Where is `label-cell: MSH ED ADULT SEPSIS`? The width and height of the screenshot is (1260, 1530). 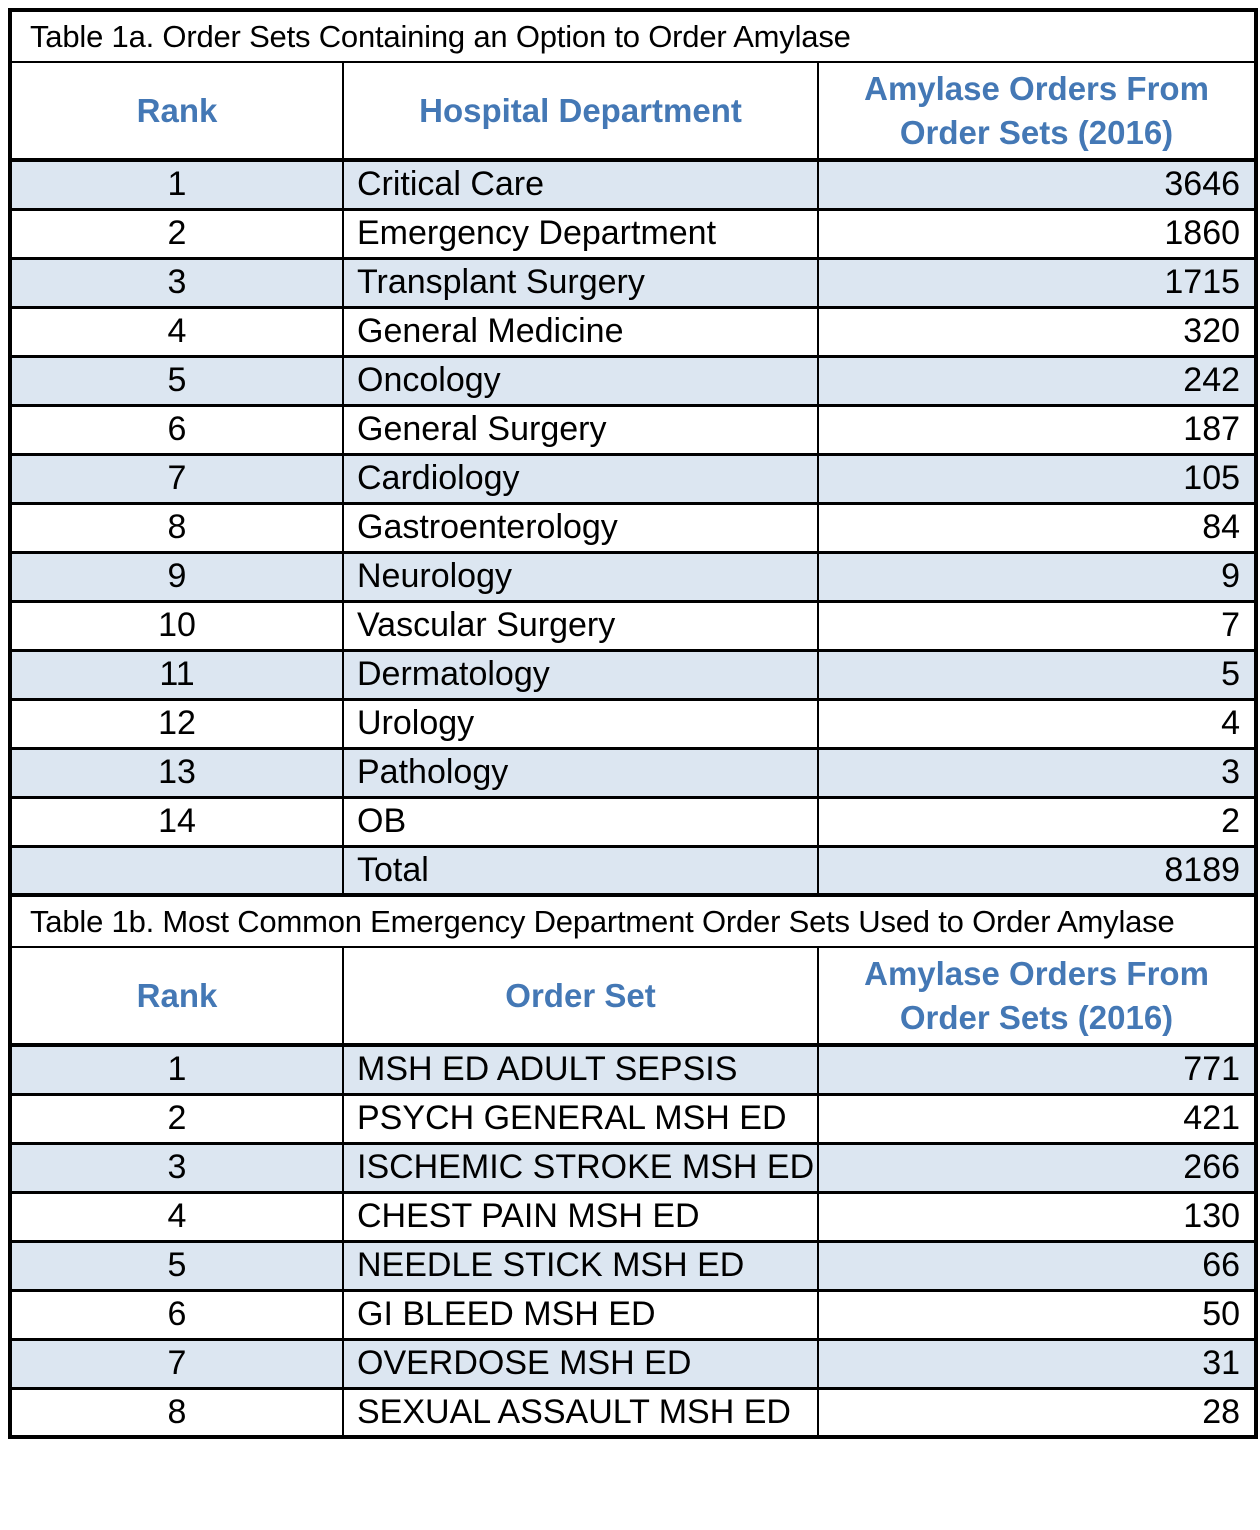 label-cell: MSH ED ADULT SEPSIS is located at coordinates (580, 1069).